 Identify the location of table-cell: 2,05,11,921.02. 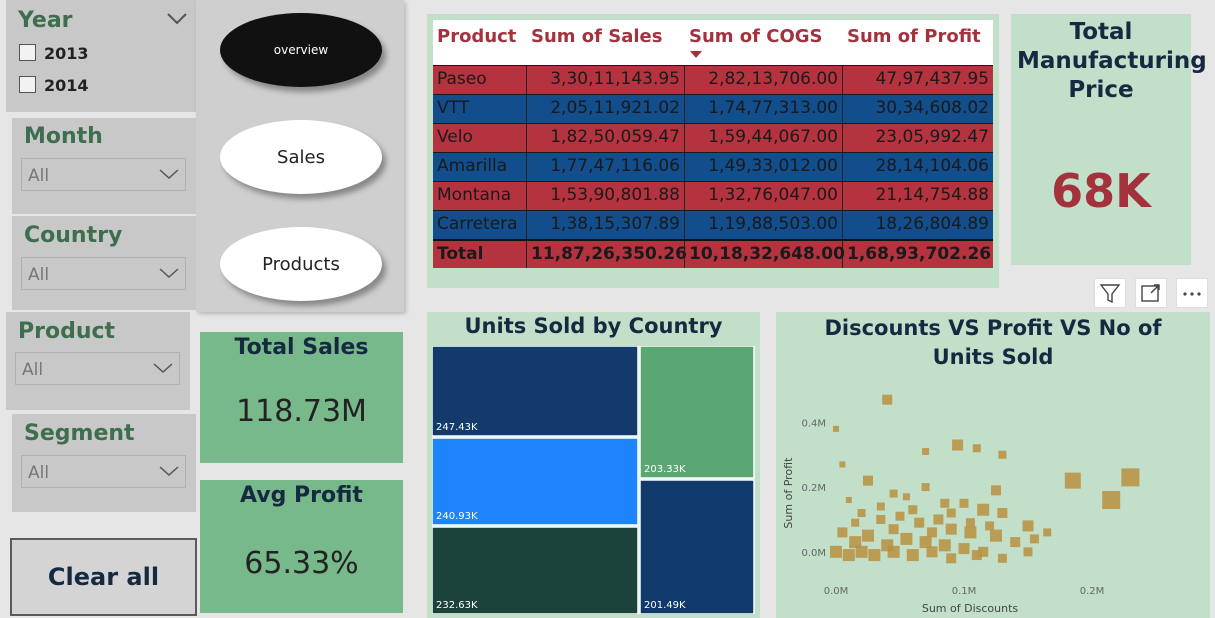
(606, 109).